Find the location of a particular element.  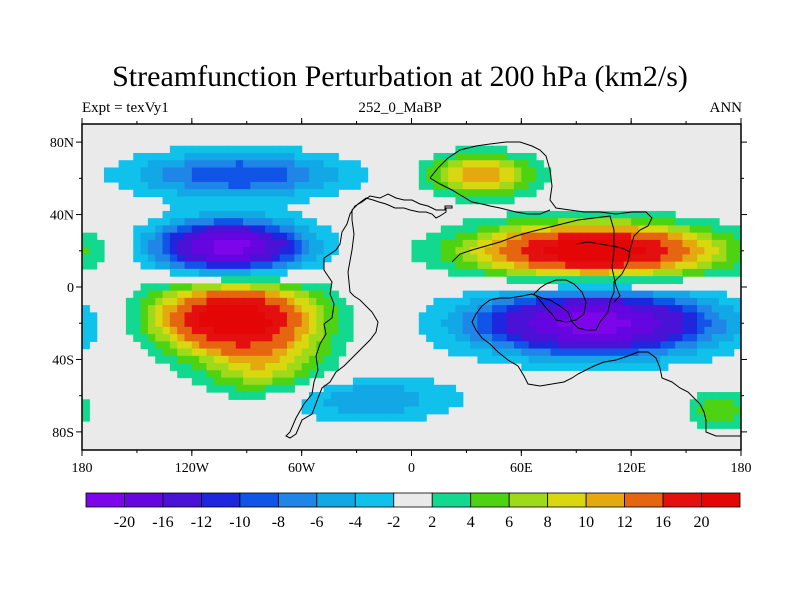

colorbar-label: 20 is located at coordinates (702, 522).